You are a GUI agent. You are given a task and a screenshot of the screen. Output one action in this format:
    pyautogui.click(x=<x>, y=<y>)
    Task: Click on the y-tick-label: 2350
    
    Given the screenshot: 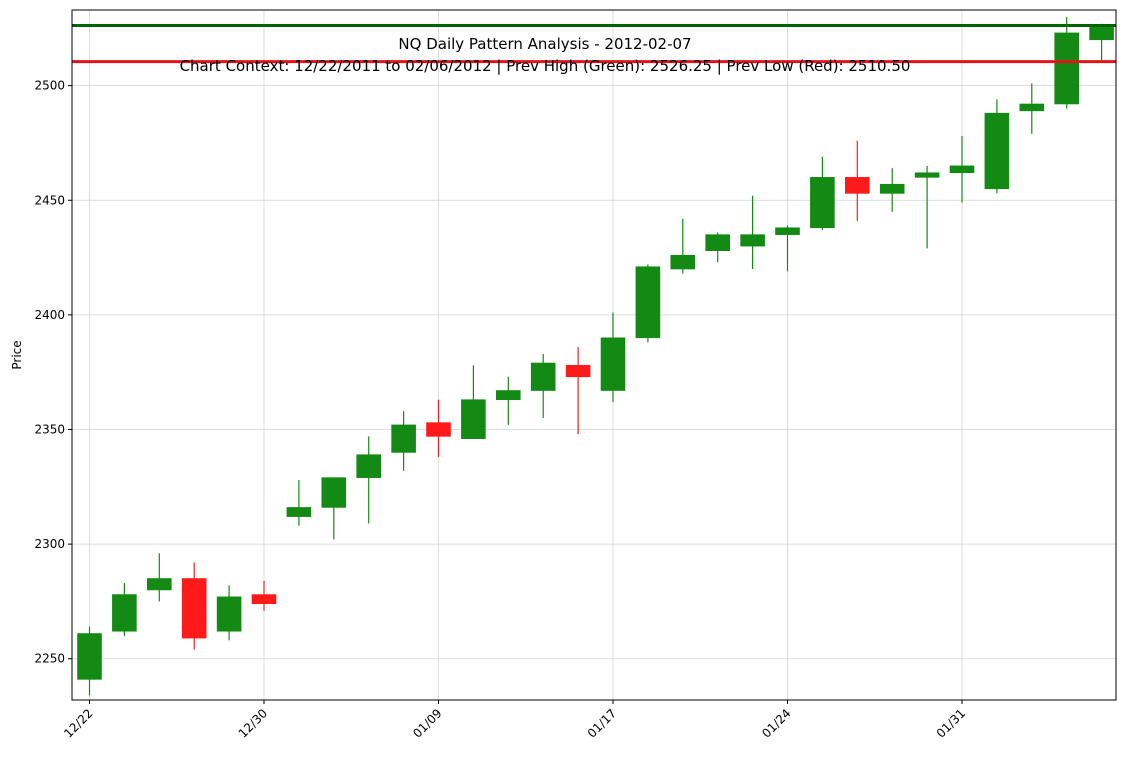 What is the action you would take?
    pyautogui.click(x=49, y=430)
    